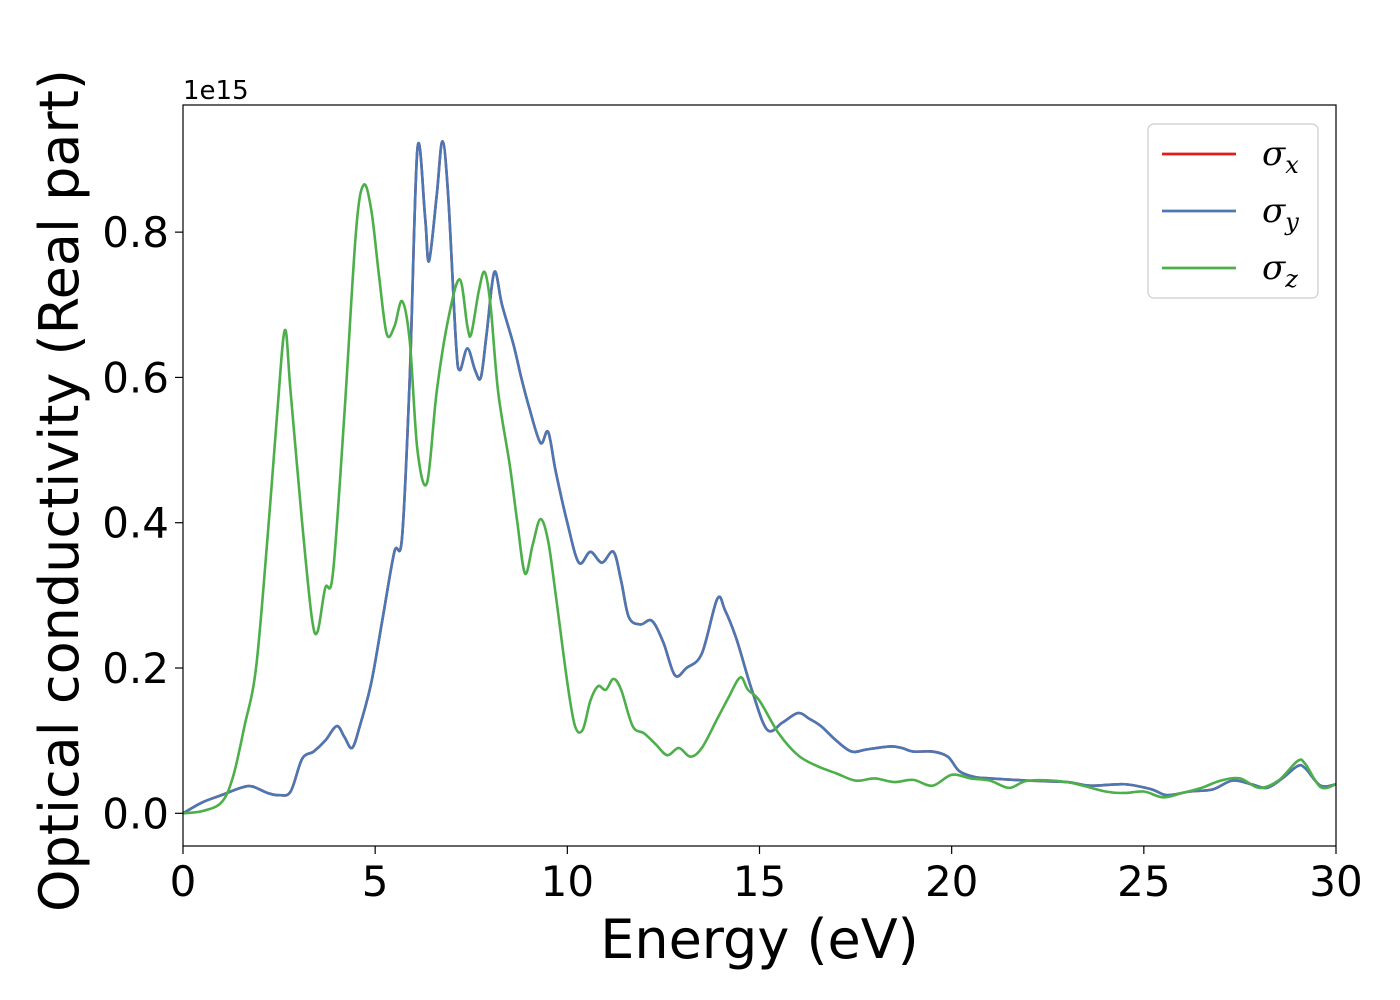 The height and width of the screenshot is (1000, 1400). I want to click on y-offset-label: 1e15, so click(216, 91).